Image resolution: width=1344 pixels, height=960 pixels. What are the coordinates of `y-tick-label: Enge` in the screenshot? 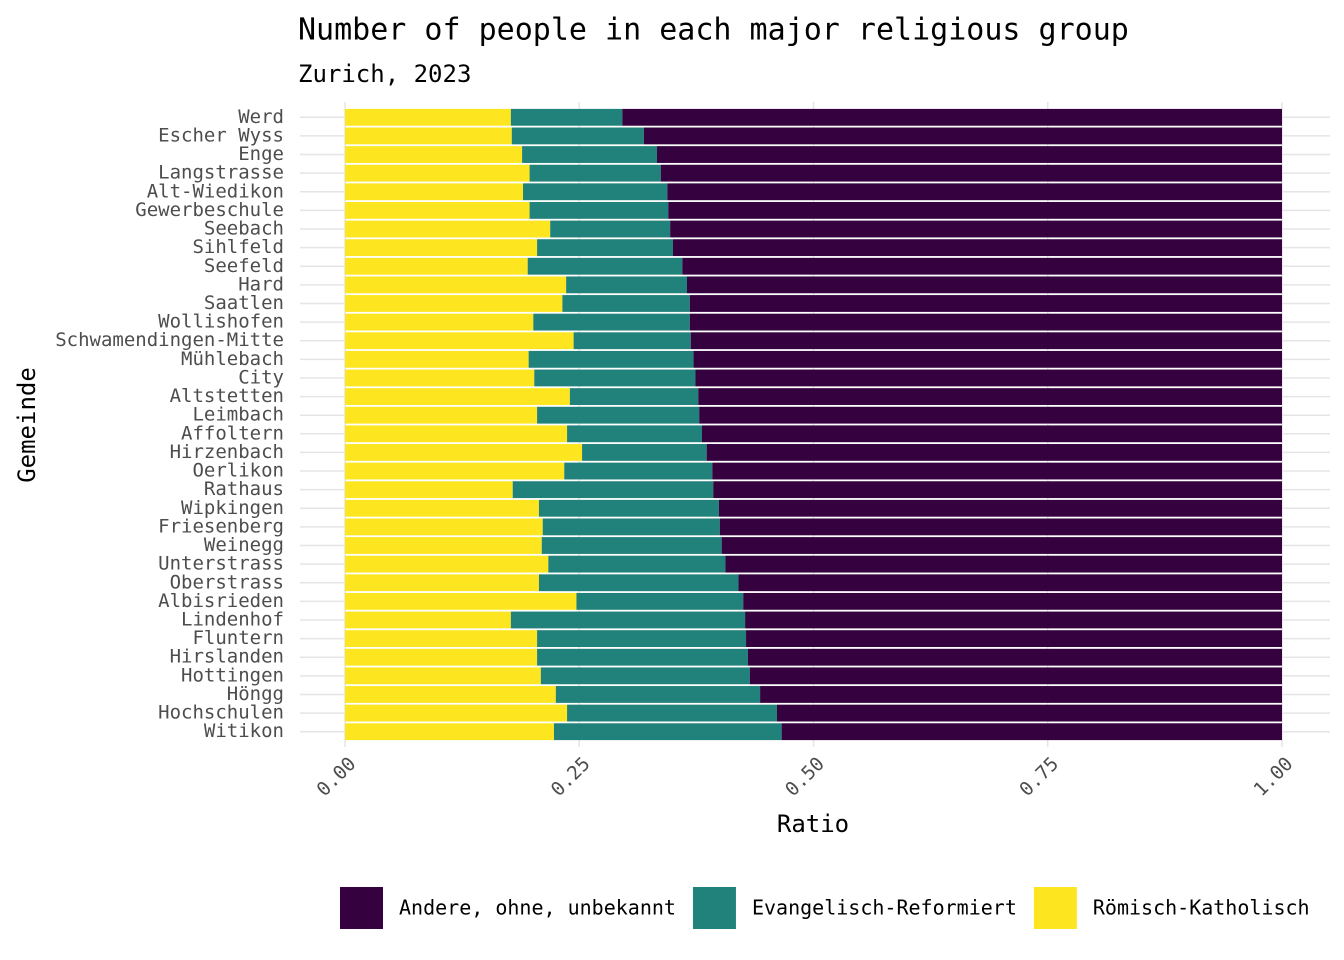 It's located at (261, 154).